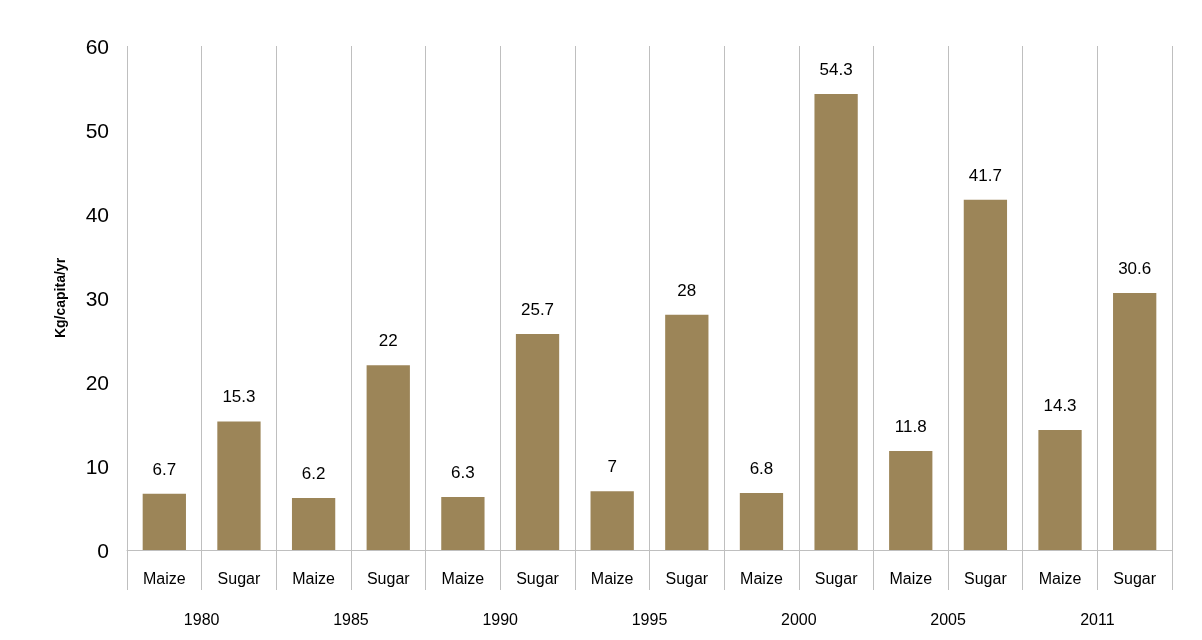 The image size is (1202, 640). Describe the element at coordinates (687, 290) in the screenshot. I see `data-label: 28` at that location.